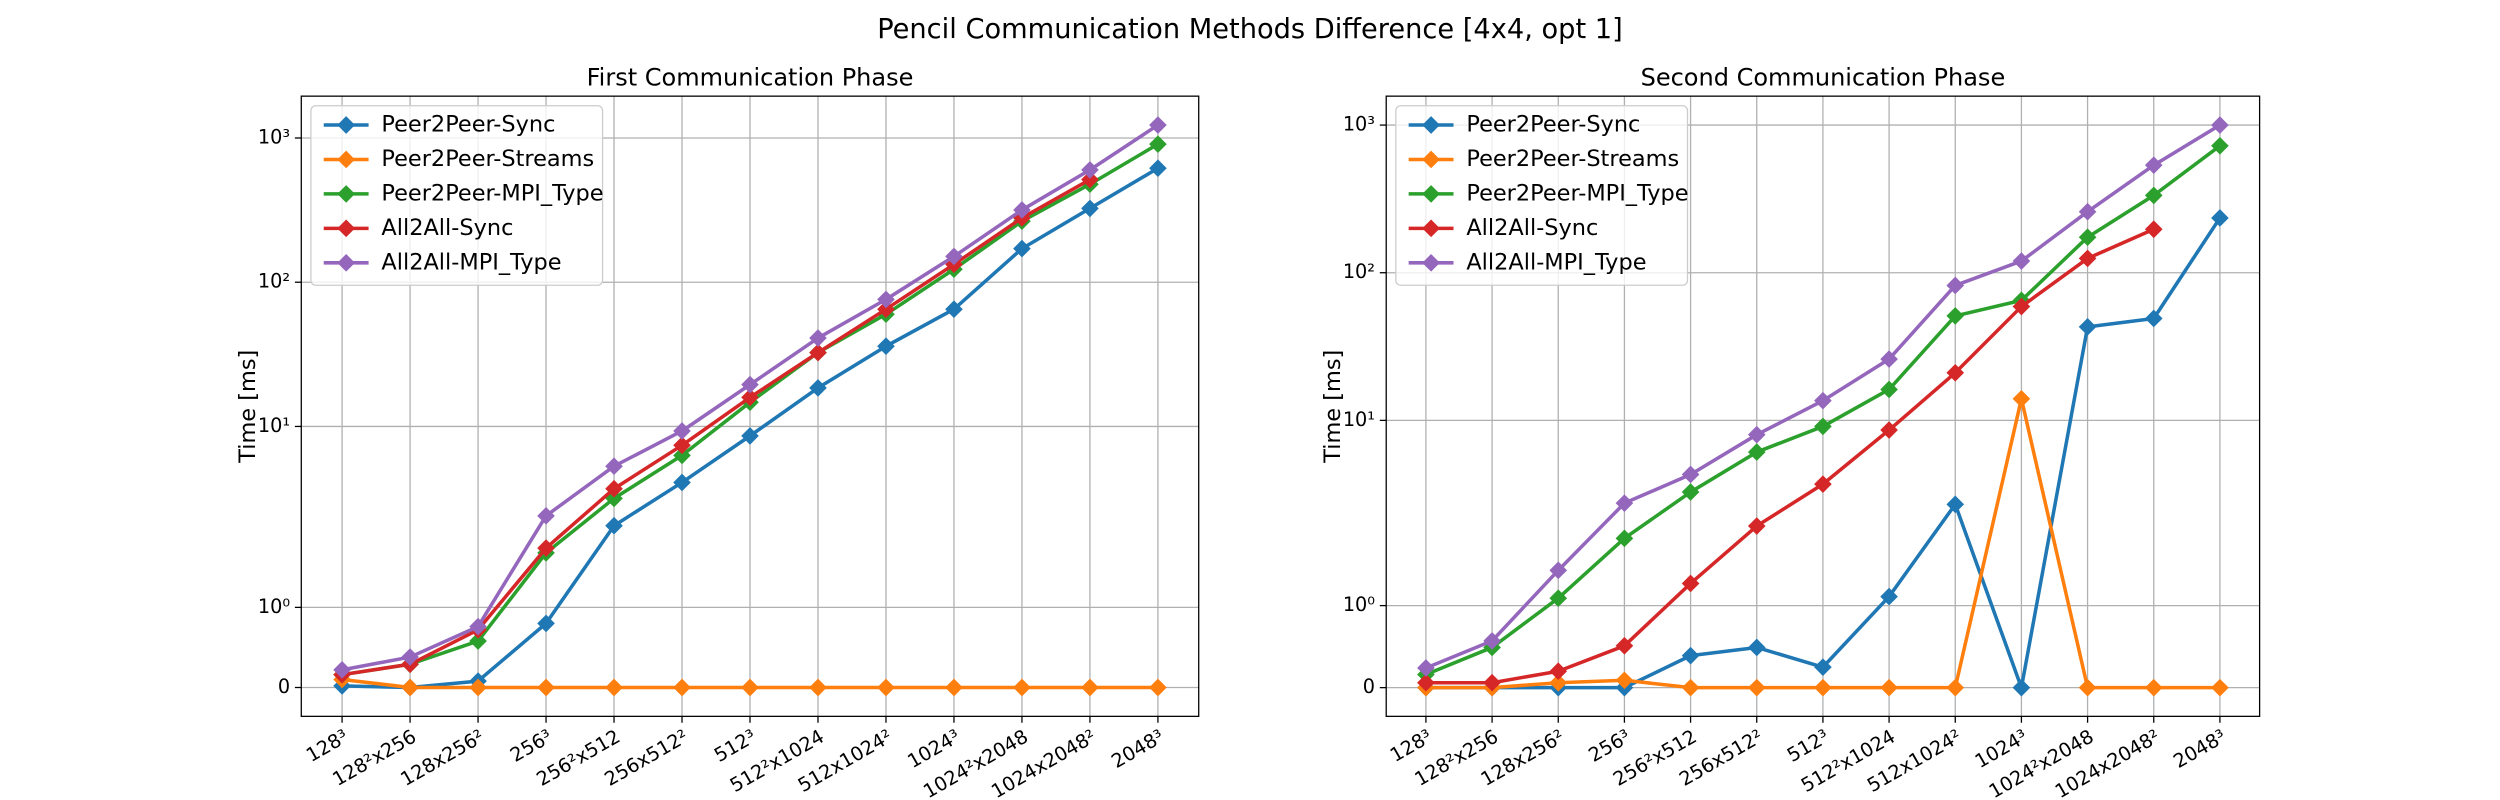 Image resolution: width=2500 pixels, height=800 pixels. I want to click on subplot-title: First Communication Phase, so click(750, 78).